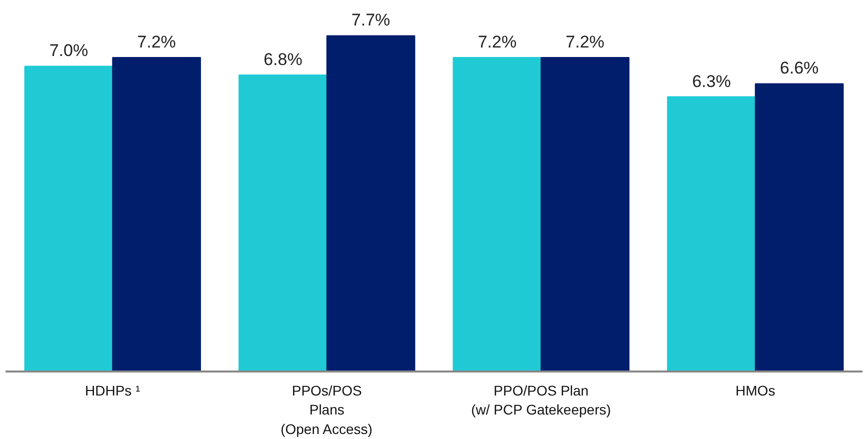  What do you see at coordinates (711, 81) in the screenshot?
I see `data-label: 6.3%` at bounding box center [711, 81].